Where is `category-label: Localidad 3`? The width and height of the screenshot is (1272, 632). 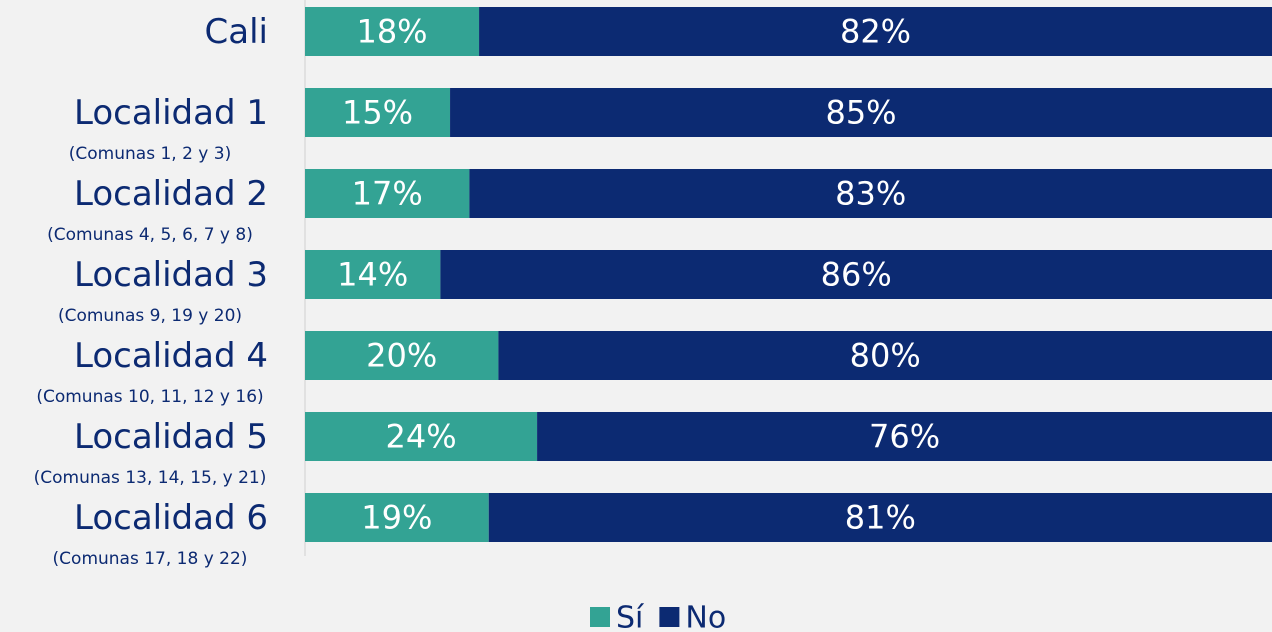 category-label: Localidad 3 is located at coordinates (171, 275).